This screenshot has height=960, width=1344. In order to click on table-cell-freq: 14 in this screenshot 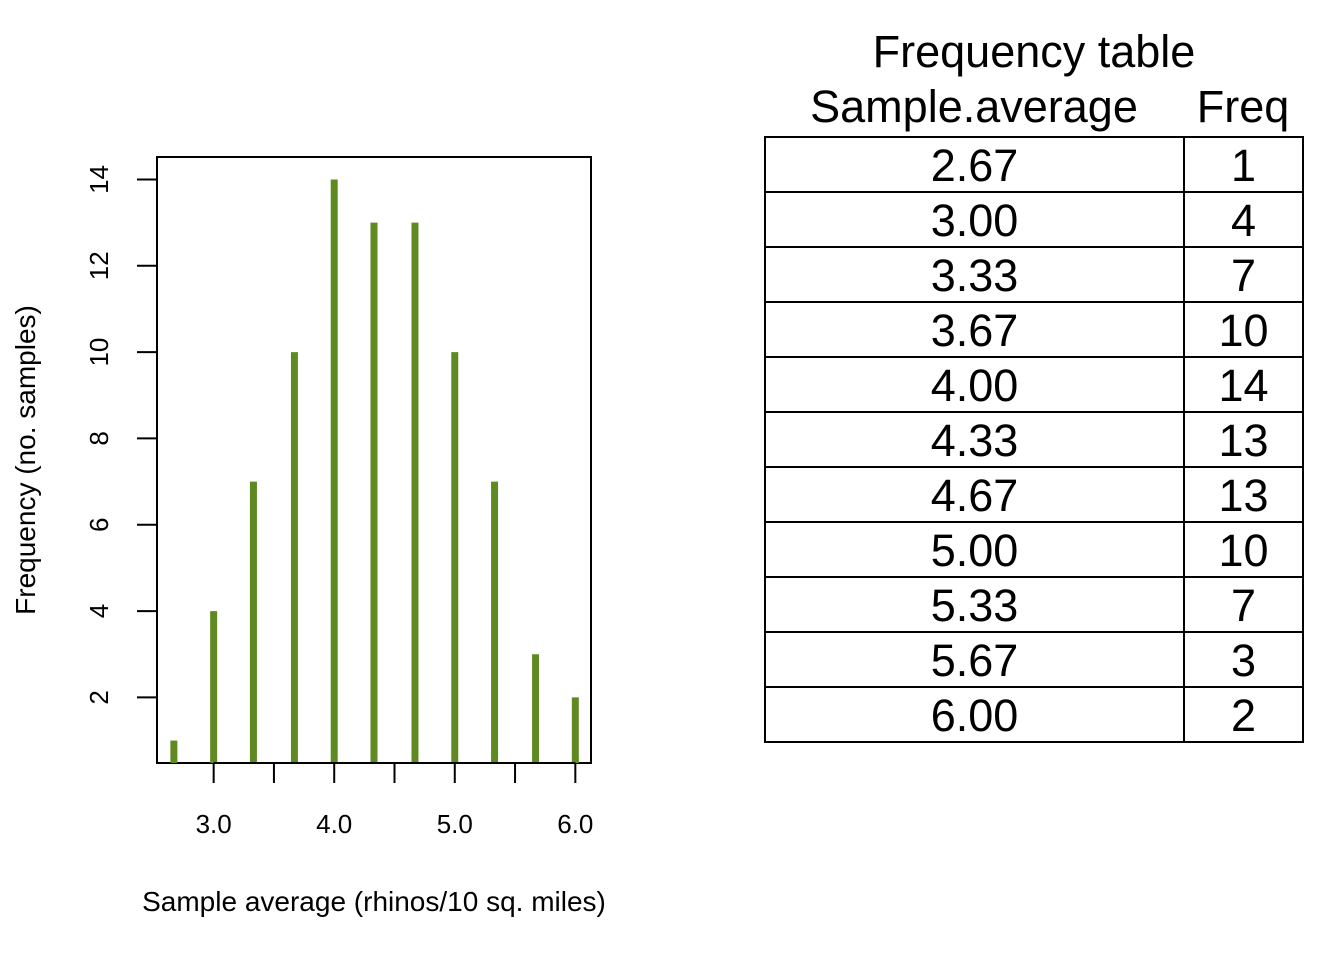, I will do `click(1243, 385)`.